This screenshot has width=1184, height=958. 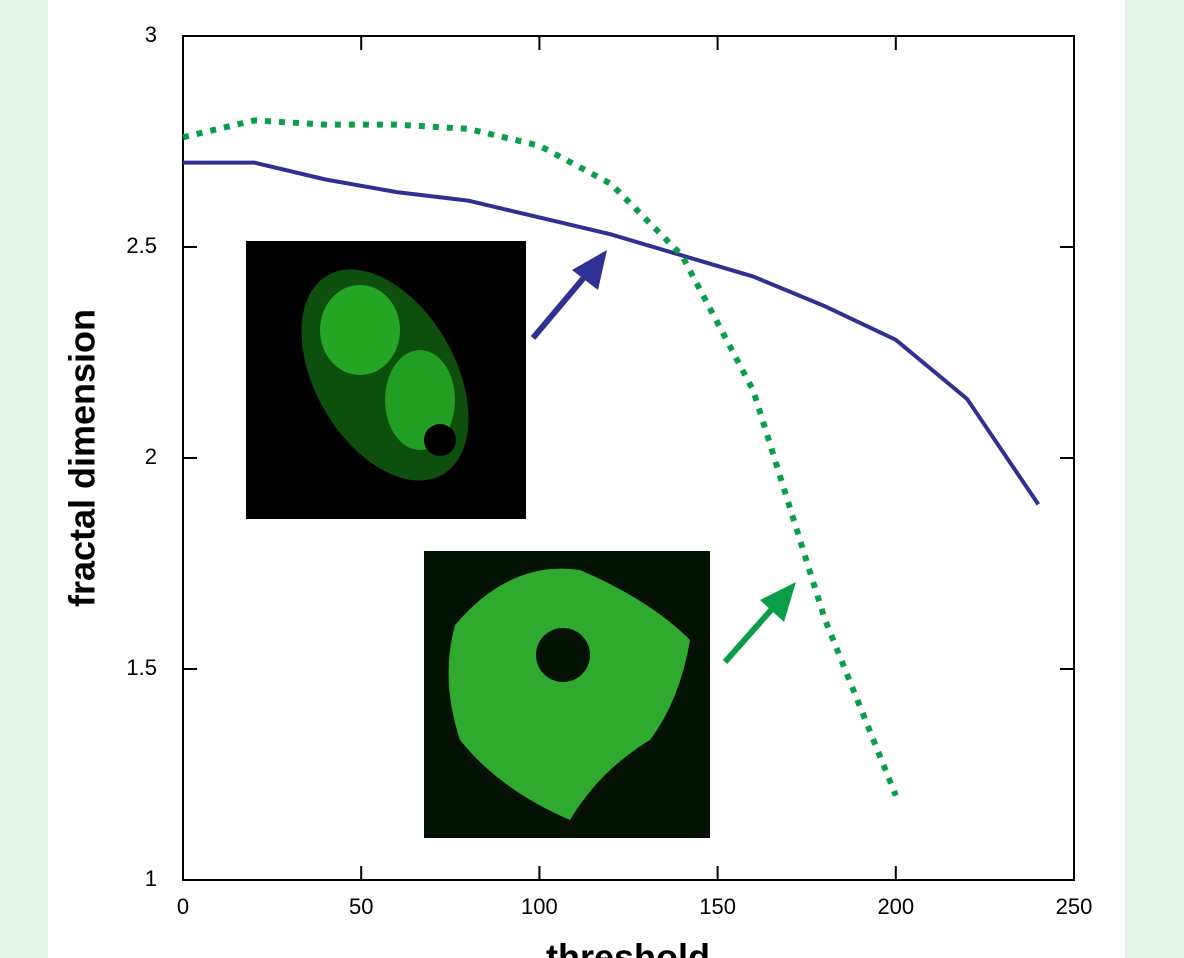 I want to click on x-tick-label: 50, so click(x=361, y=906).